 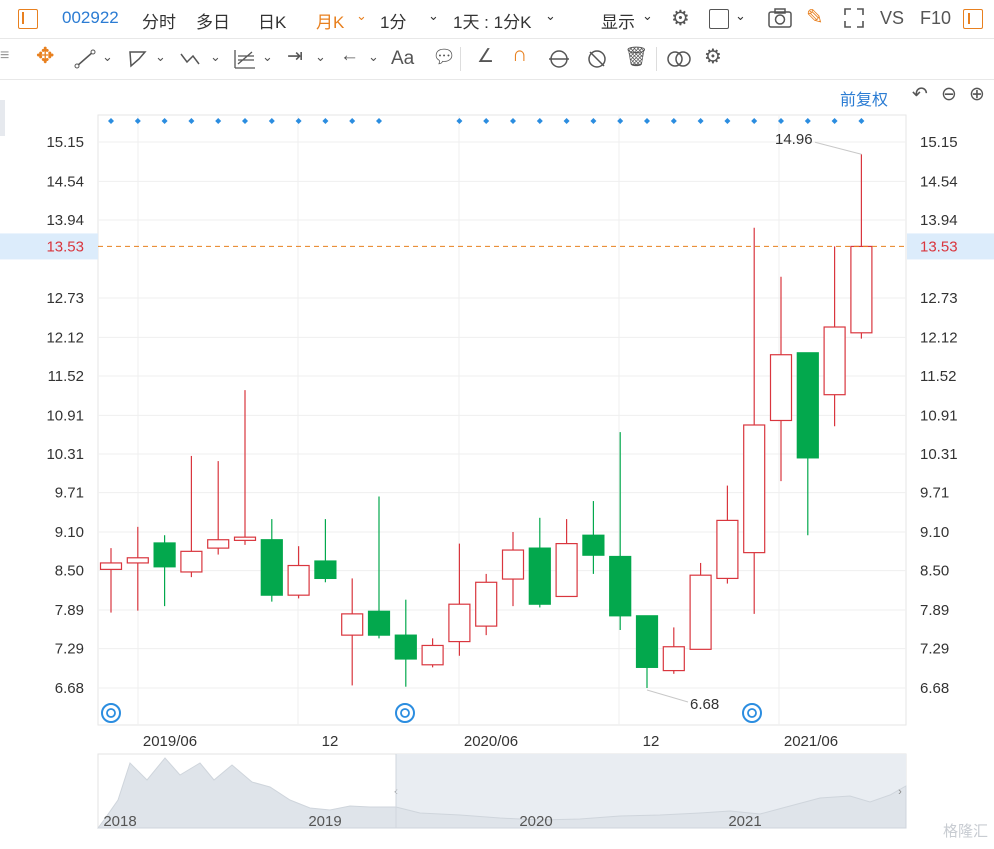 I want to click on tab-monthly-k: 月K, so click(x=330, y=22).